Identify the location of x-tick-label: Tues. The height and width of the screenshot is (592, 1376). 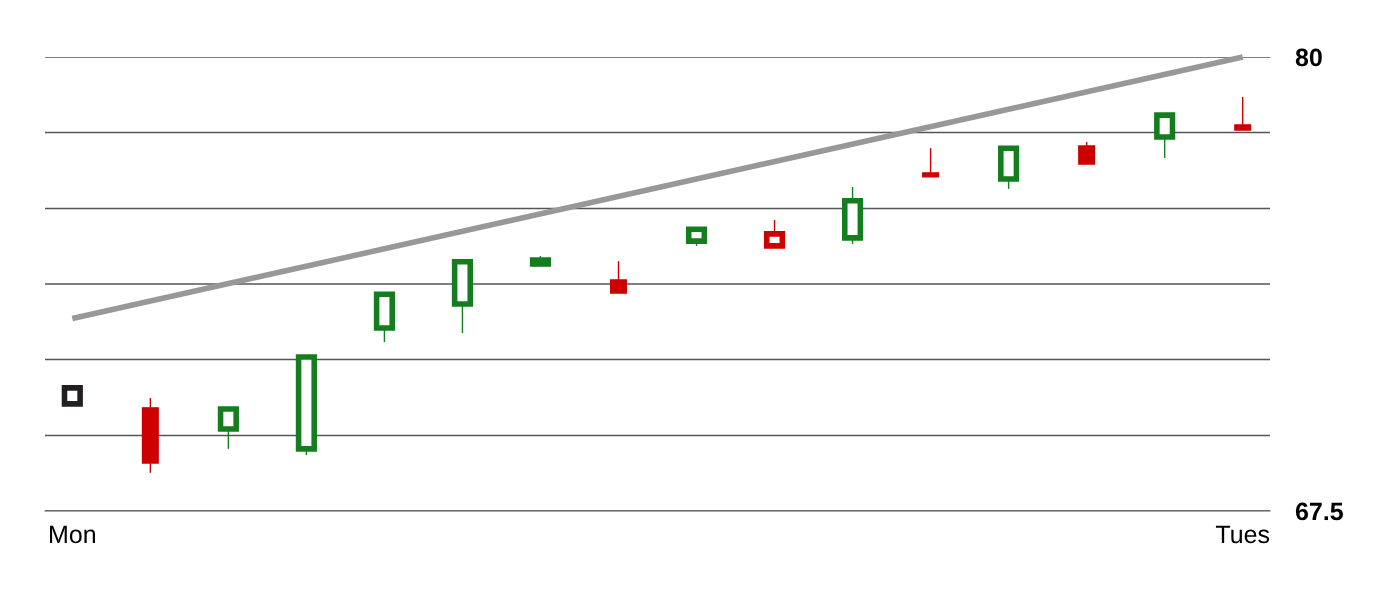
(1242, 534).